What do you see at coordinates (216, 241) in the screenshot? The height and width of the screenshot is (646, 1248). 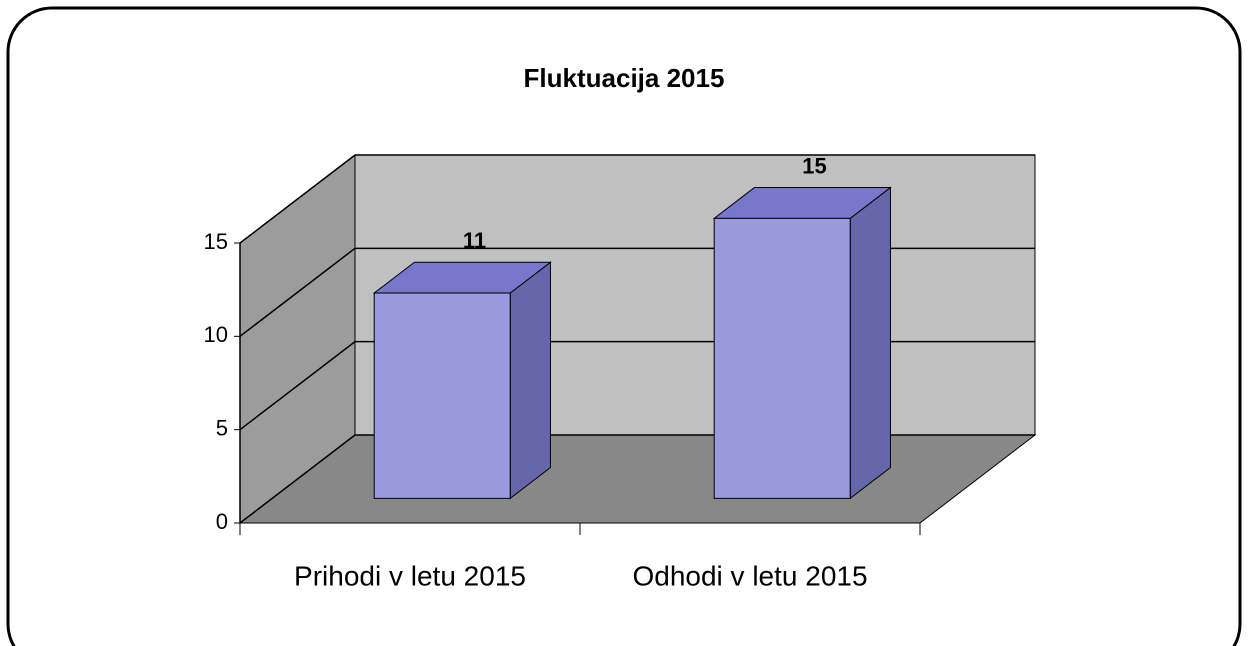 I see `y-tick-label: 15` at bounding box center [216, 241].